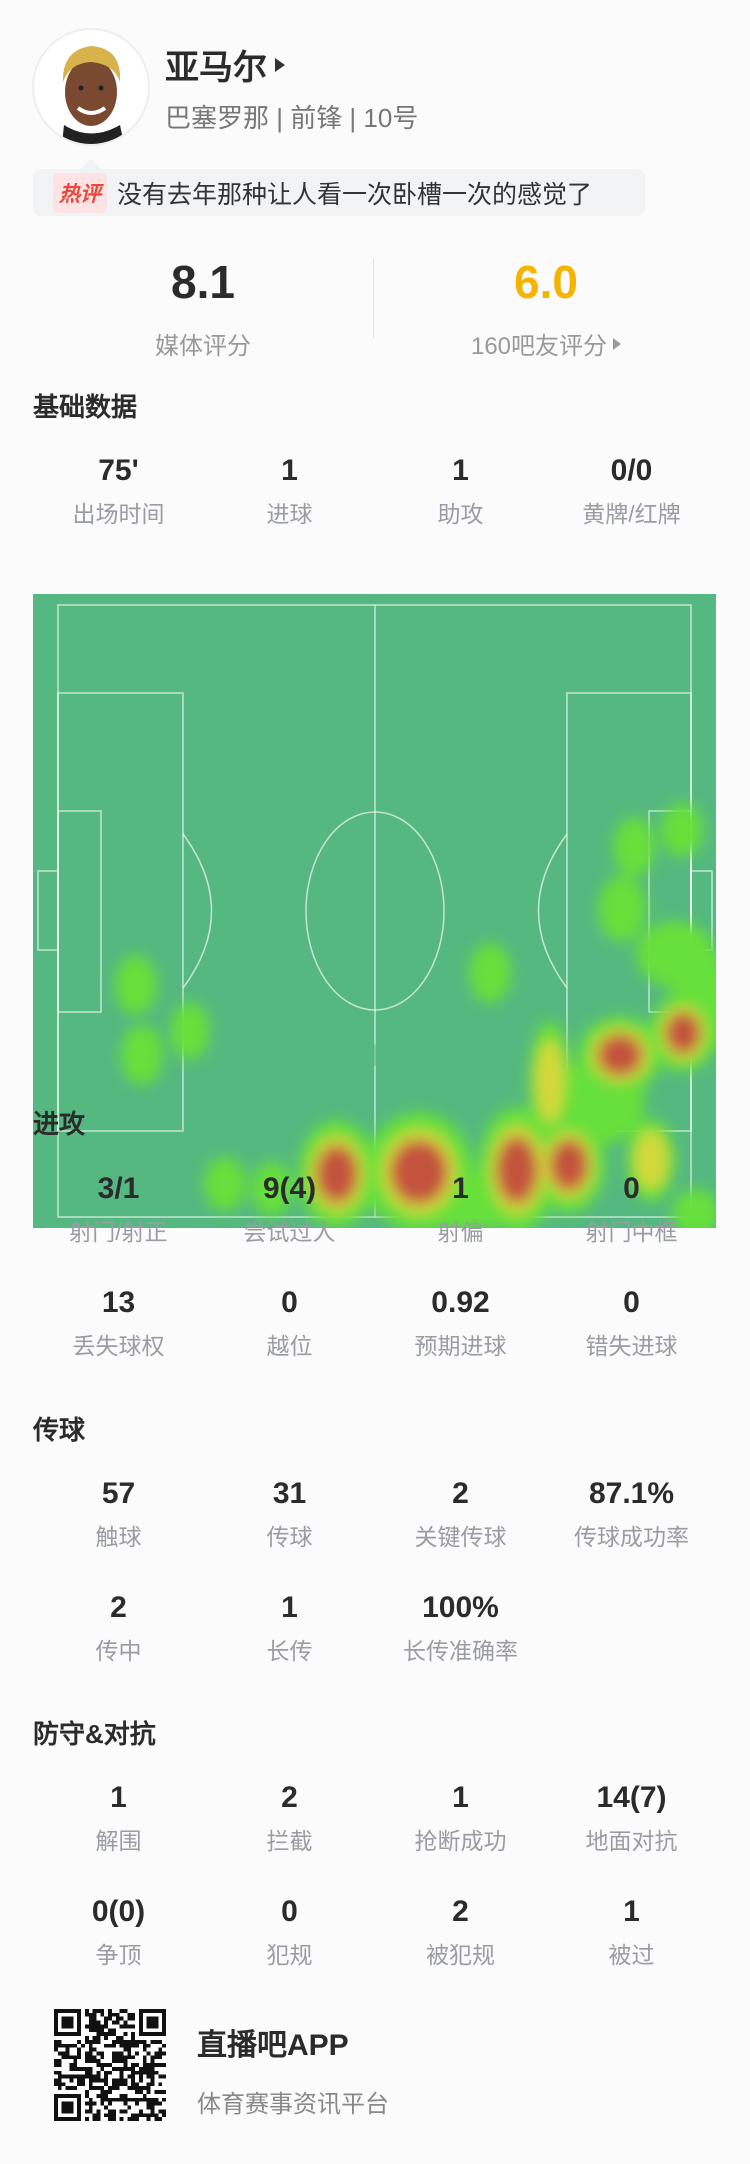  What do you see at coordinates (460, 514) in the screenshot?
I see `stat-label: 助攻` at bounding box center [460, 514].